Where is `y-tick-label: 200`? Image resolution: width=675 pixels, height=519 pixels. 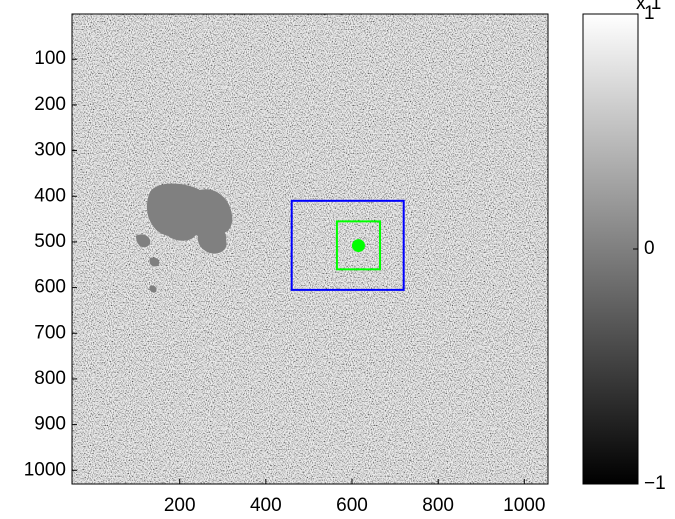
y-tick-label: 200 is located at coordinates (50, 104).